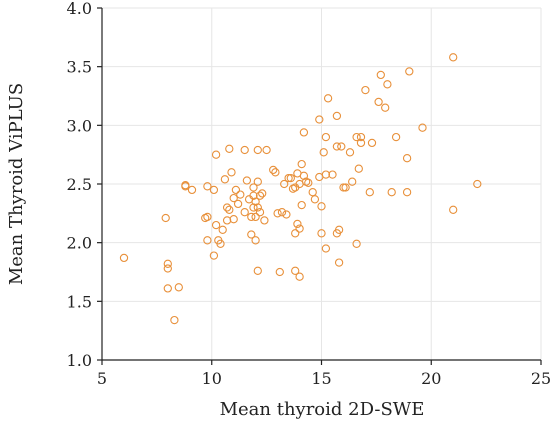 The height and width of the screenshot is (425, 550). I want to click on y-tick-label: 4.0, so click(79, 9).